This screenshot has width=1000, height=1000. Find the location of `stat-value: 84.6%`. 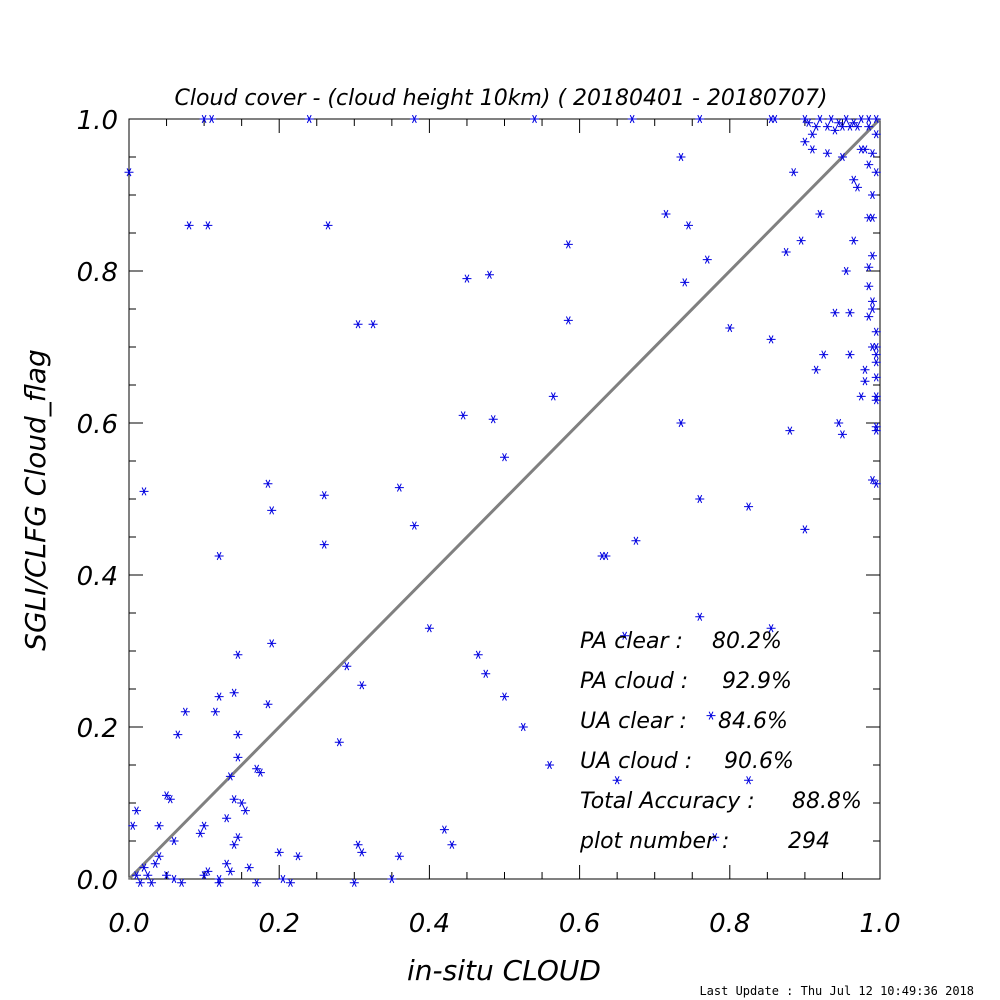

stat-value: 84.6% is located at coordinates (753, 721).